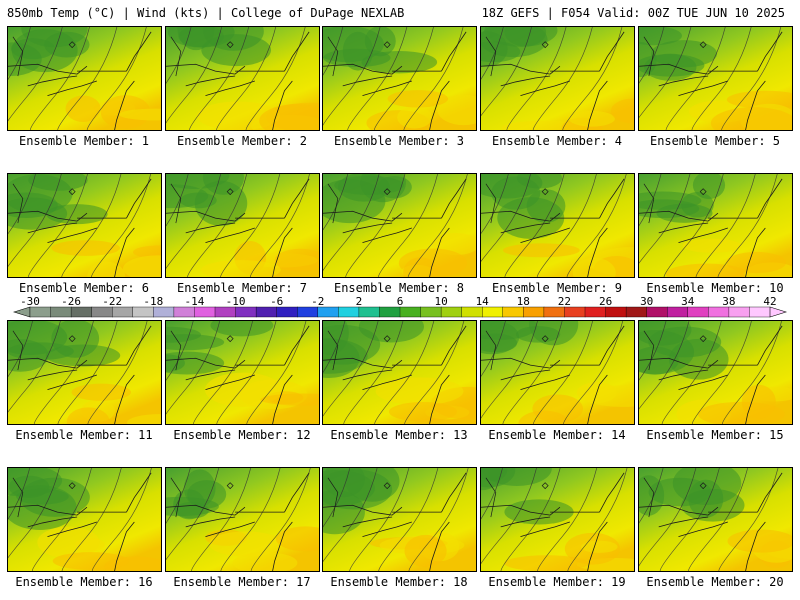  What do you see at coordinates (557, 435) in the screenshot?
I see `ensemble-member-label: Ensemble Member: 14` at bounding box center [557, 435].